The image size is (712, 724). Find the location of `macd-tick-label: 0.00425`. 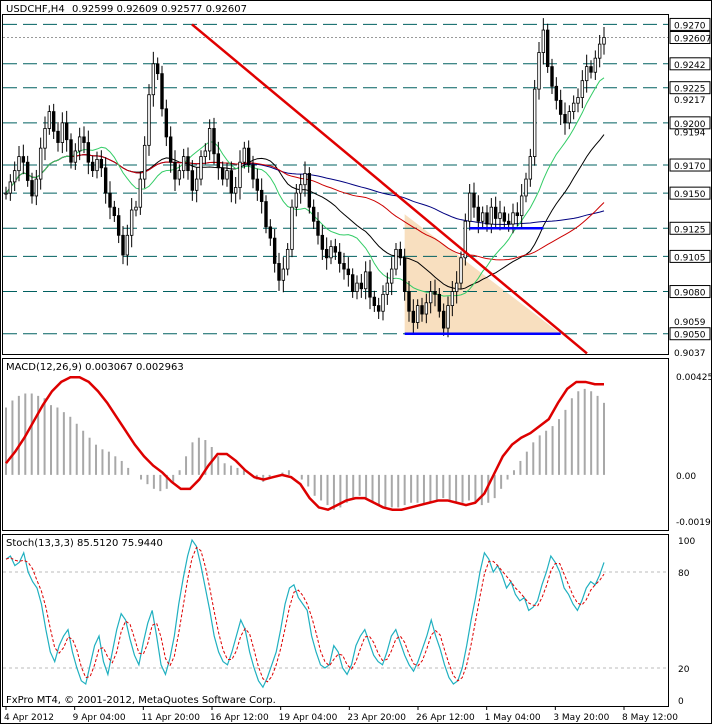

macd-tick-label: 0.00425 is located at coordinates (694, 378).